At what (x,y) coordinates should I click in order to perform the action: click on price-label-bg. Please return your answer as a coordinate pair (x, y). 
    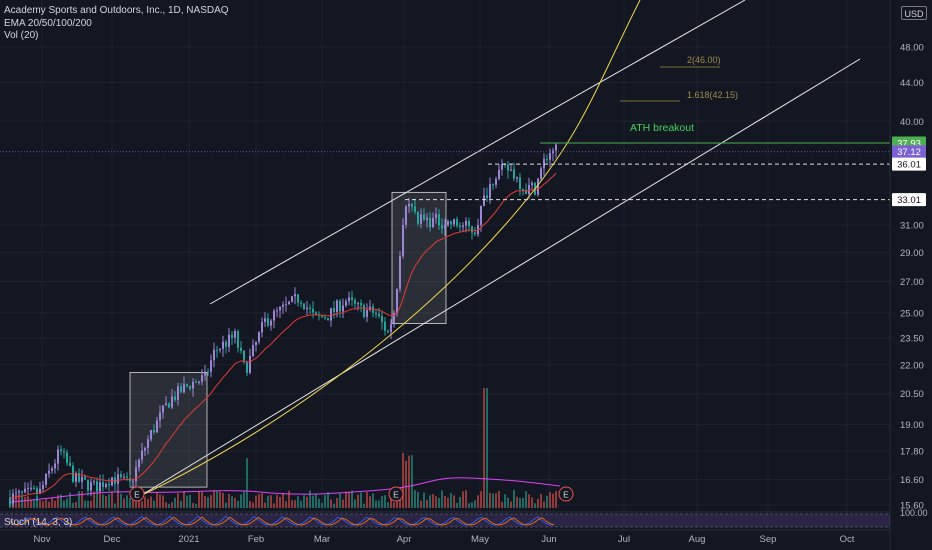
    Looking at the image, I should click on (909, 164).